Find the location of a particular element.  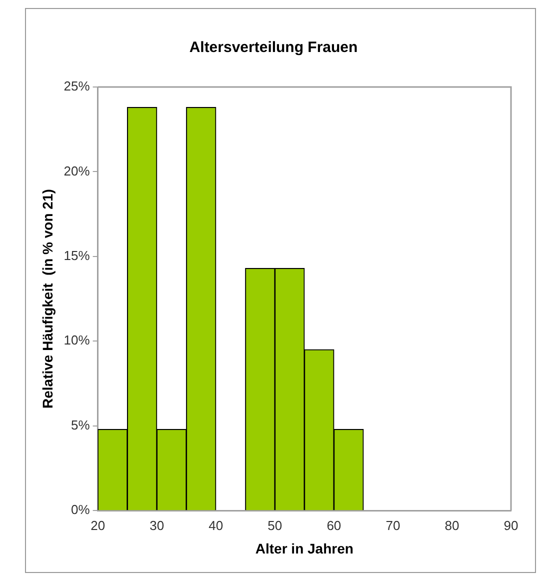

x-tick-label: 60 is located at coordinates (334, 525).